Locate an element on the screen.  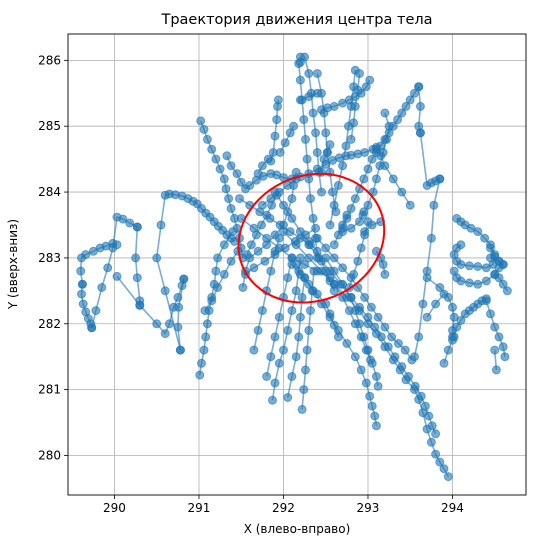
chart-title: Траектория движения центра тела is located at coordinates (296, 20).